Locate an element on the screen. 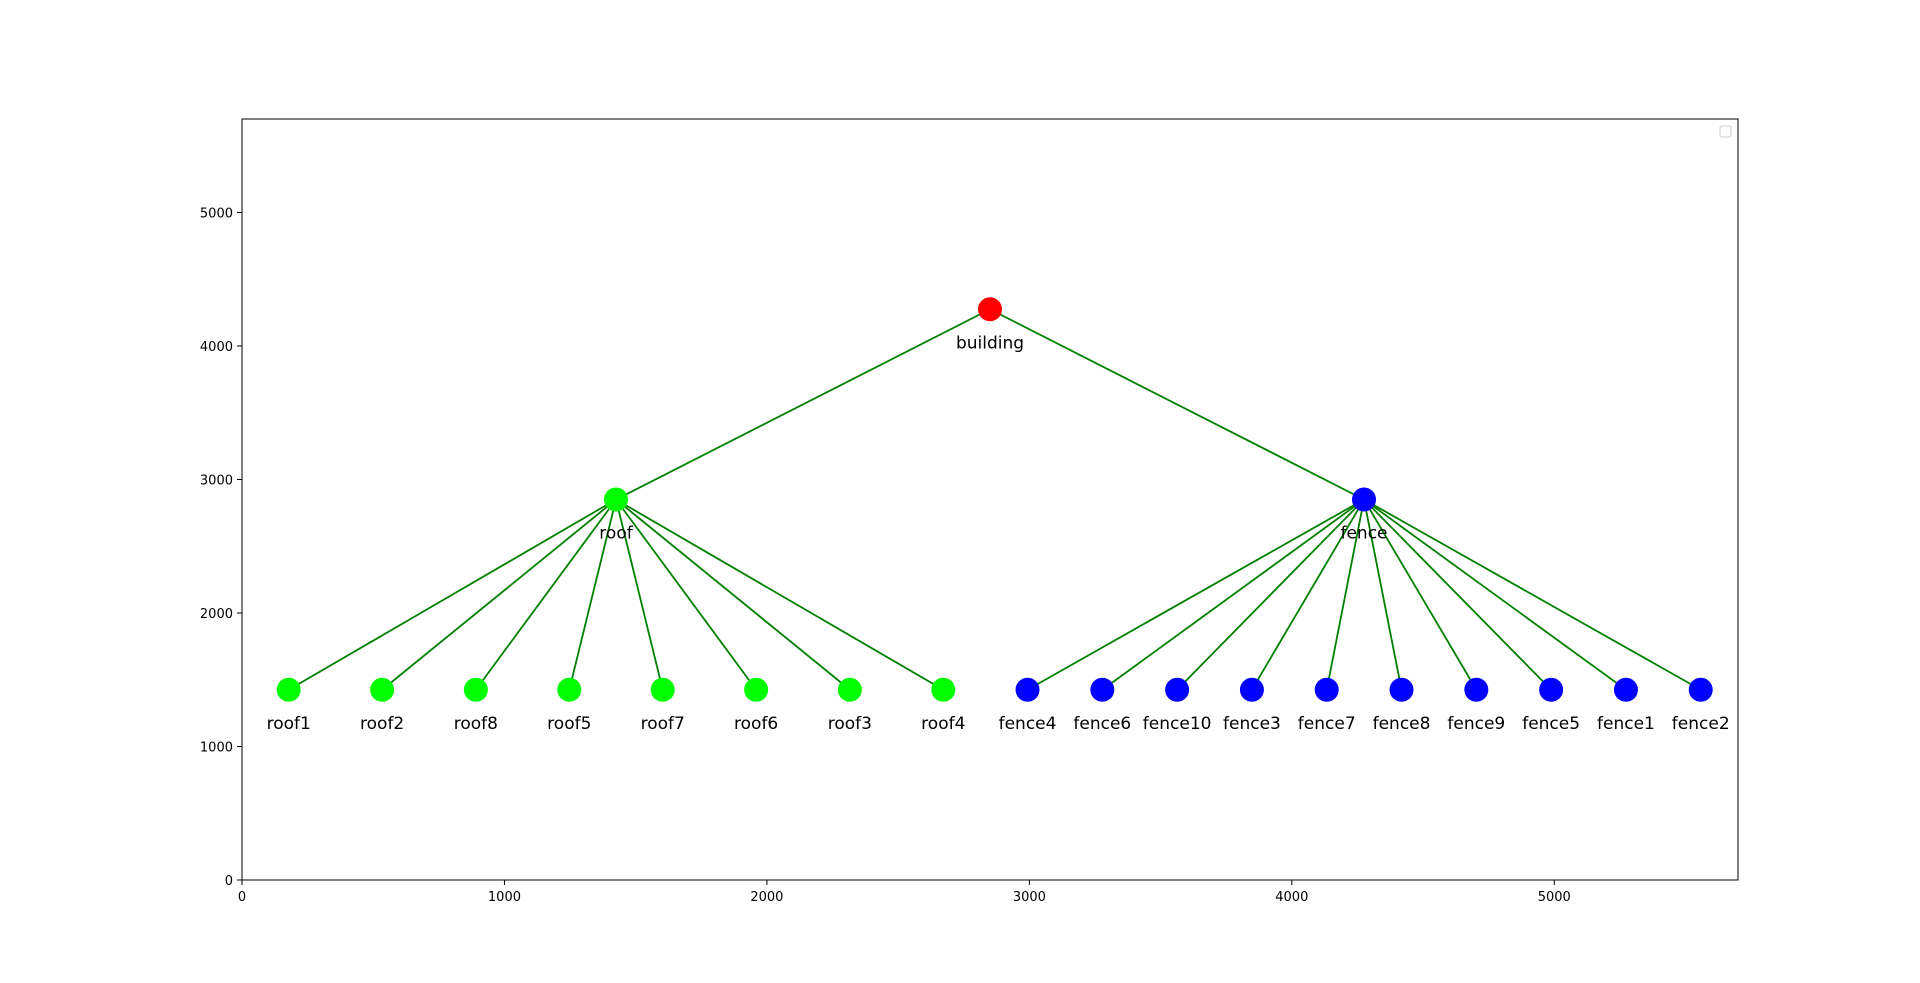  node-label-roof6: roof6 is located at coordinates (756, 724).